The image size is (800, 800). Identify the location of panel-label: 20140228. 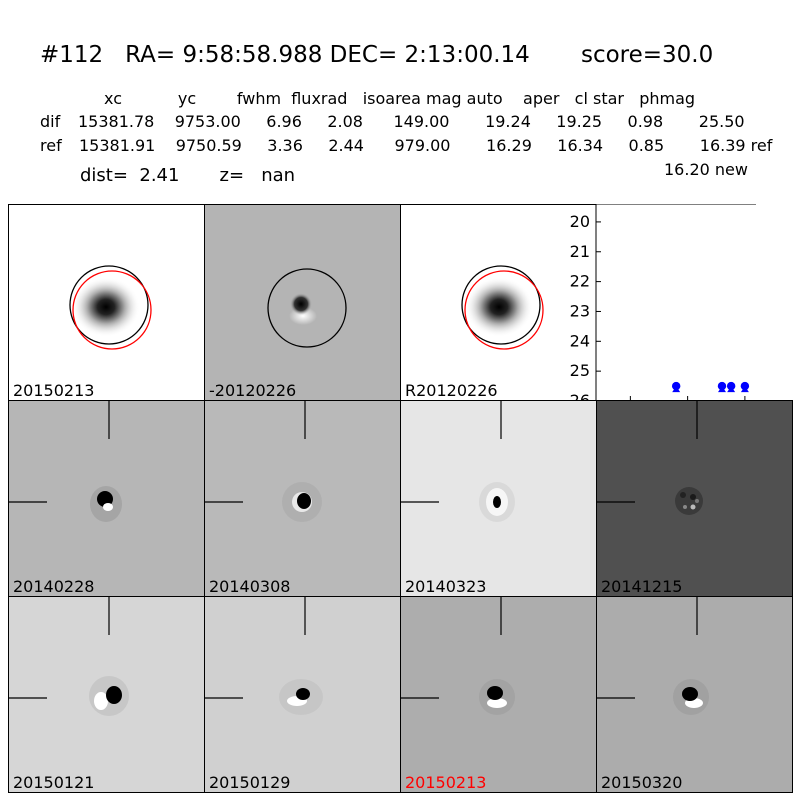
(54, 586).